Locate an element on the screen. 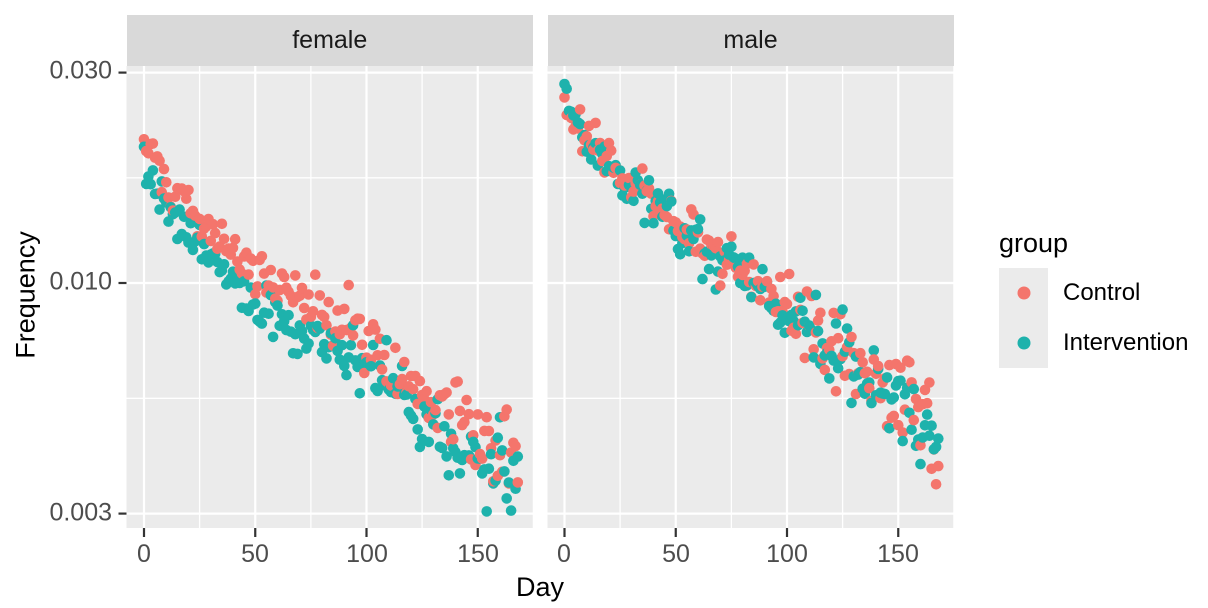 This screenshot has height=608, width=1208. y-axis-tick-label: 0.003 is located at coordinates (80, 512).